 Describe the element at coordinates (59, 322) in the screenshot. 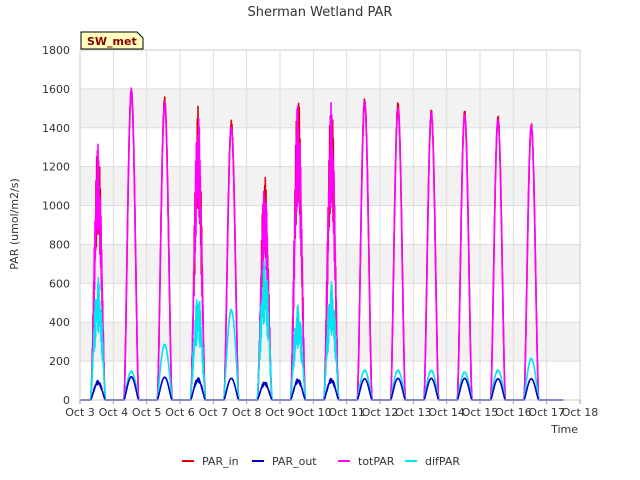

I see `y-tick-label: 400` at that location.